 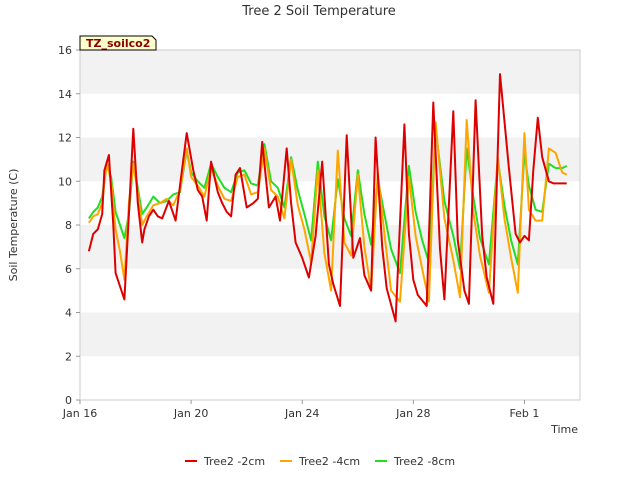 I want to click on x-axis-title: Time, so click(x=564, y=429).